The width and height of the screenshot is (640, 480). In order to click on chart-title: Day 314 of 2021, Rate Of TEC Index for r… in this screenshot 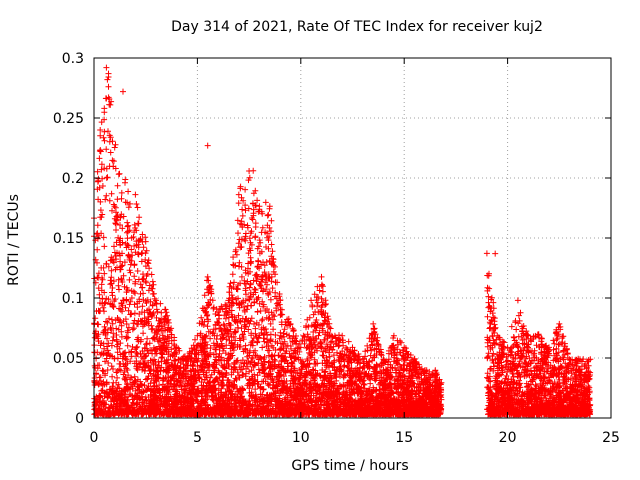, I will do `click(357, 27)`.